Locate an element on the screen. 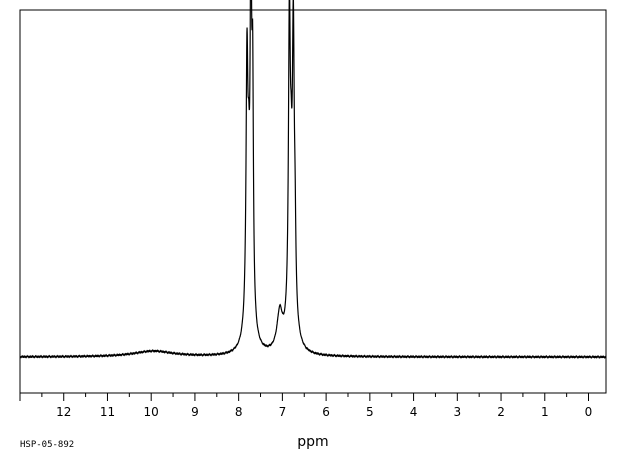 Image resolution: width=620 pixels, height=455 pixels. x-axis-ticks: 12 11 10 9 8 7 6 5 4 3 2 1 0 is located at coordinates (306, 406).